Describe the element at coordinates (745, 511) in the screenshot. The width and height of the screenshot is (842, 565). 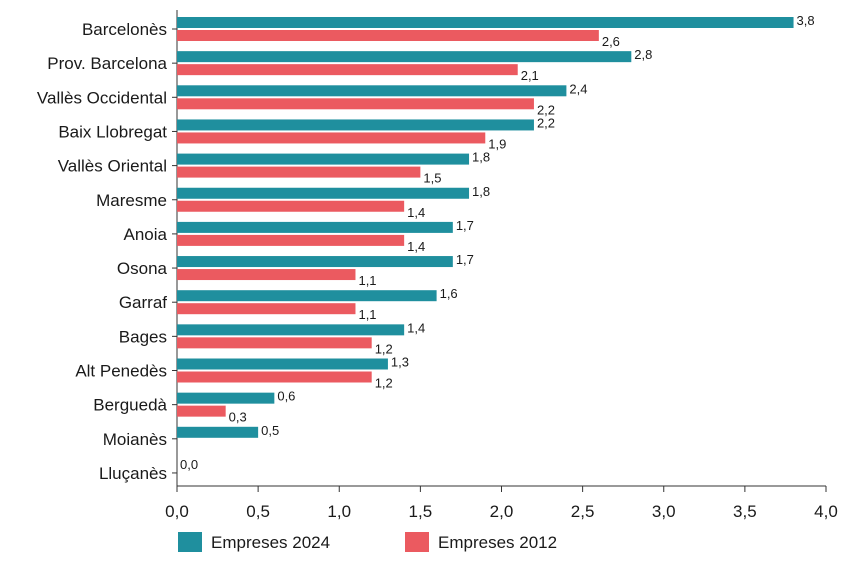
I see `x-tick-label: 3,5` at that location.